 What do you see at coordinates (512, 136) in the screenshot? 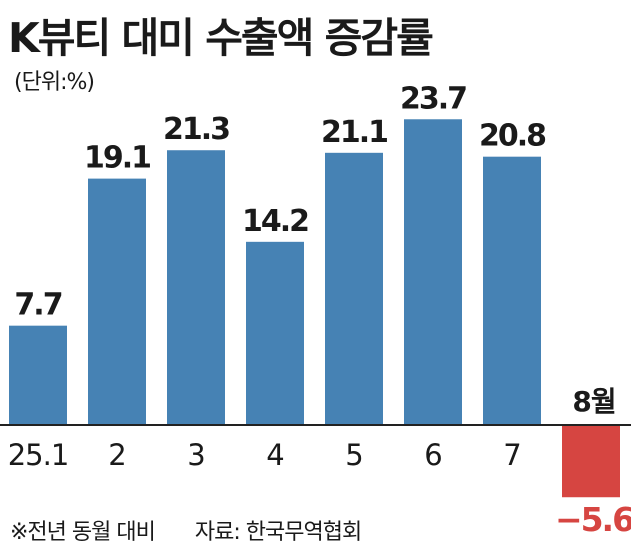
I see `value-label-7: 20.8` at bounding box center [512, 136].